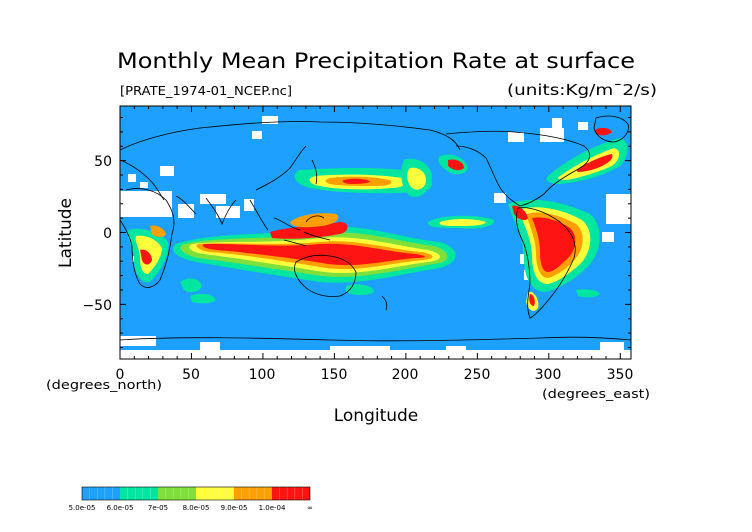 The image size is (752, 532). What do you see at coordinates (334, 375) in the screenshot?
I see `x-tick-label: 150` at bounding box center [334, 375].